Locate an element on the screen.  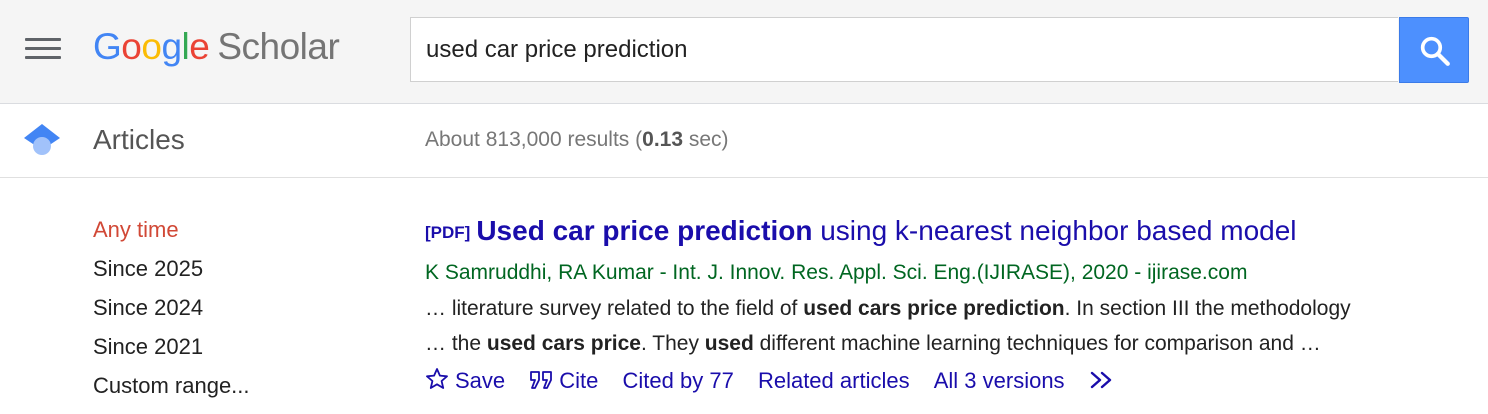
google-scholar-logo: Google Scholar is located at coordinates (216, 46).